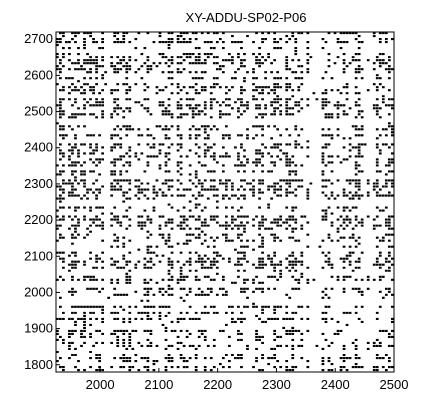 The image size is (437, 420). I want to click on x-tick-label: 2400, so click(335, 384).